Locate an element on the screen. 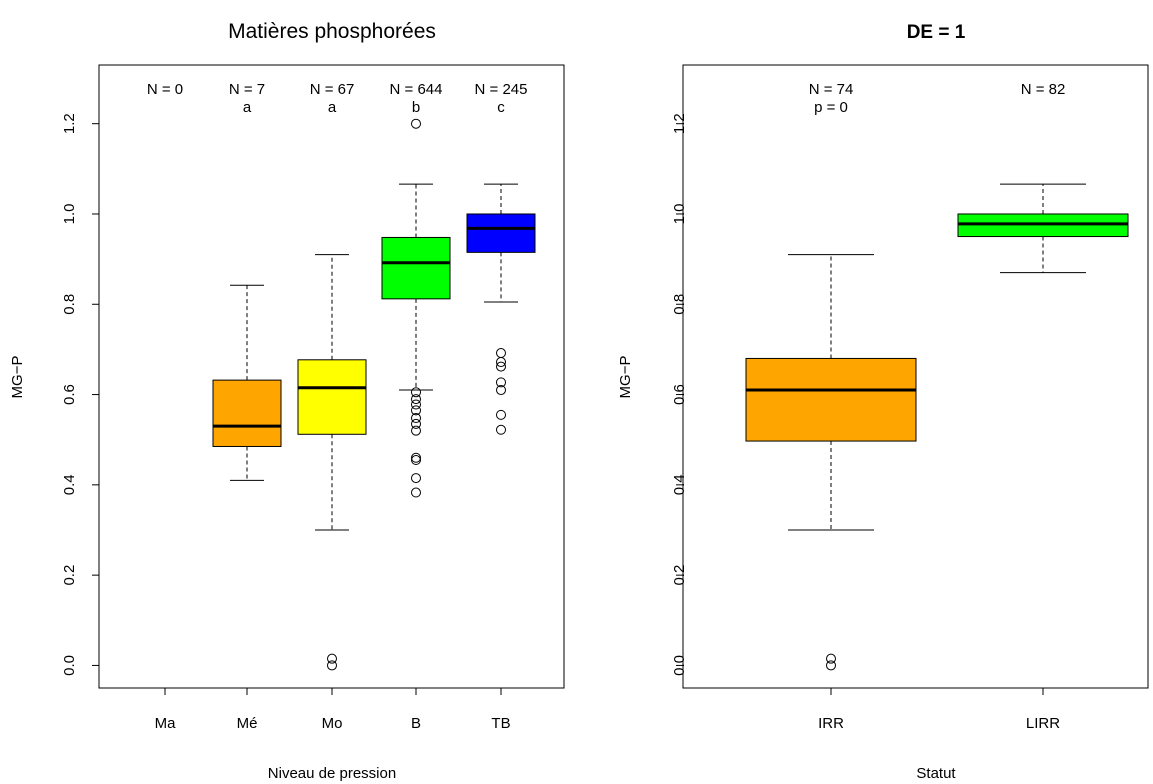 The height and width of the screenshot is (784, 1153). chart-title: DE = 1 is located at coordinates (936, 32).